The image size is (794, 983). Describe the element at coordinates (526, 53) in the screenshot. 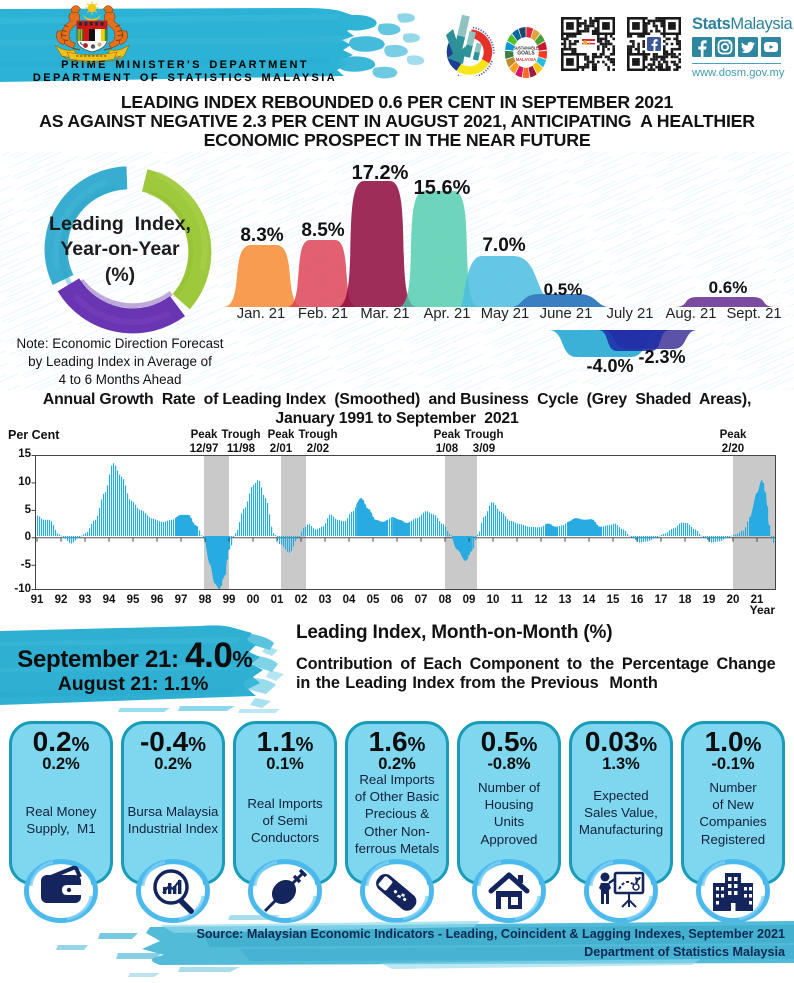

I see `svg-text: GOALS` at that location.